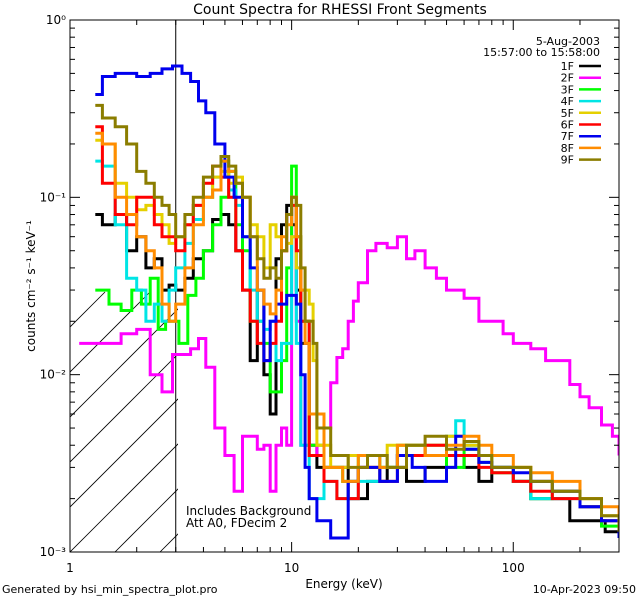 This screenshot has width=640, height=600. I want to click on legend-label: 4F, so click(567, 101).